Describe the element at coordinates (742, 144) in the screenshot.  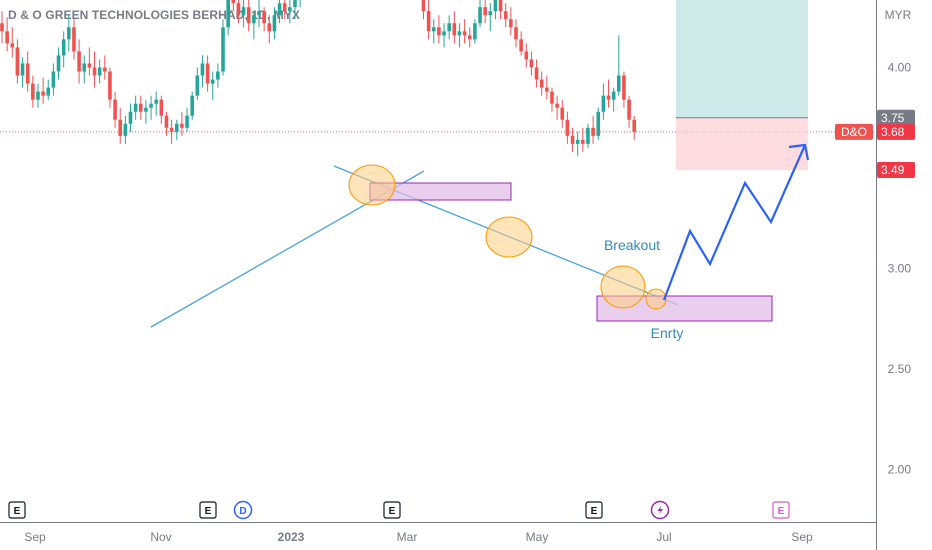
I see `position-stop-zone` at that location.